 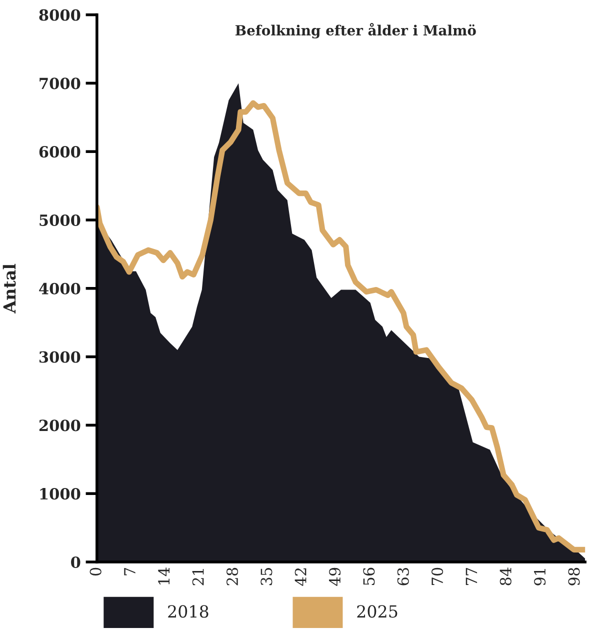 What do you see at coordinates (60, 220) in the screenshot?
I see `y-tick-label: 5000` at bounding box center [60, 220].